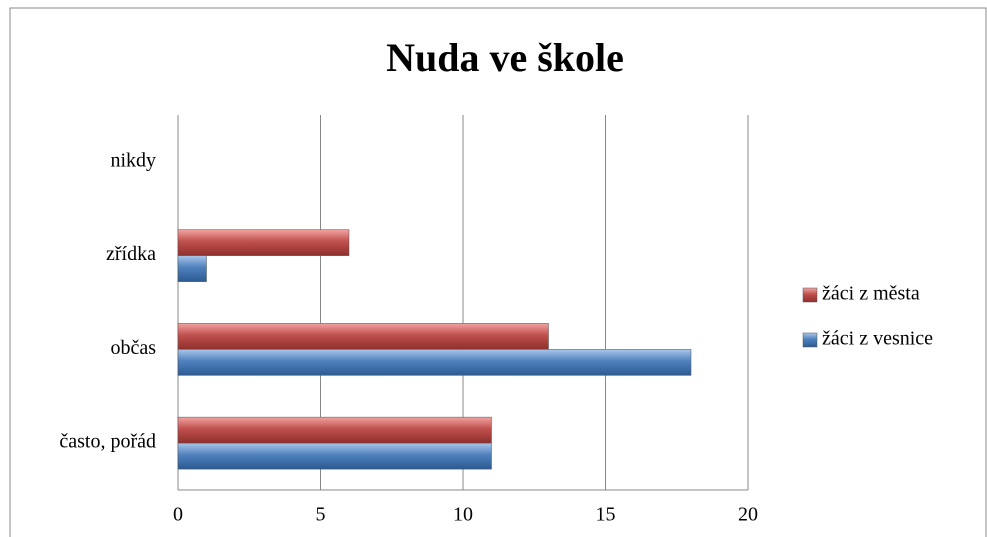 The image size is (987, 537). I want to click on x-tick-label: 10, so click(463, 515).